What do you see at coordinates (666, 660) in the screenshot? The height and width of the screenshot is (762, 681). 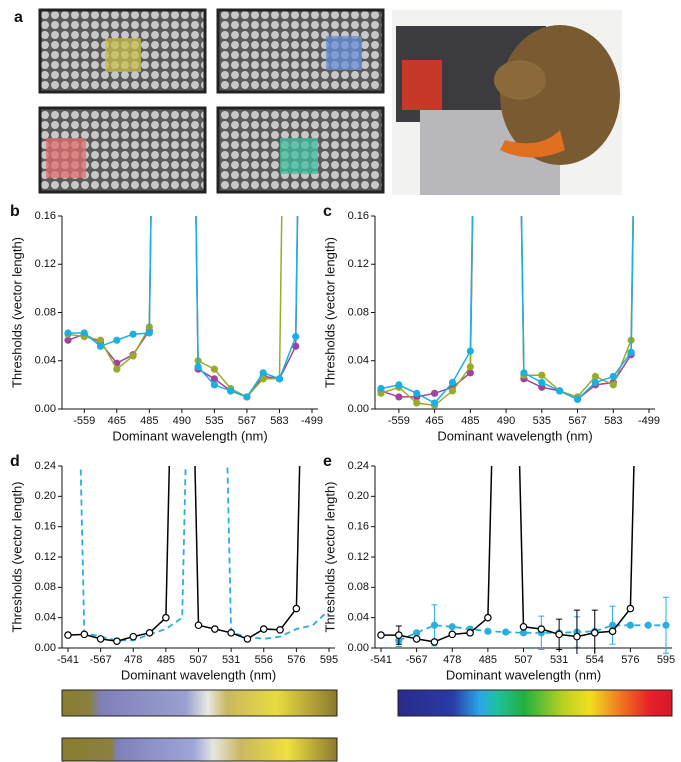 I see `x-tick-label: 595` at bounding box center [666, 660].